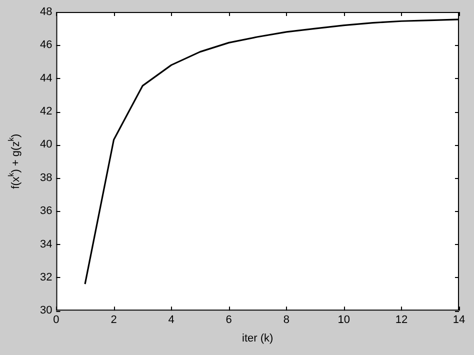 The width and height of the screenshot is (474, 355). I want to click on x-tick-label: 6, so click(229, 320).